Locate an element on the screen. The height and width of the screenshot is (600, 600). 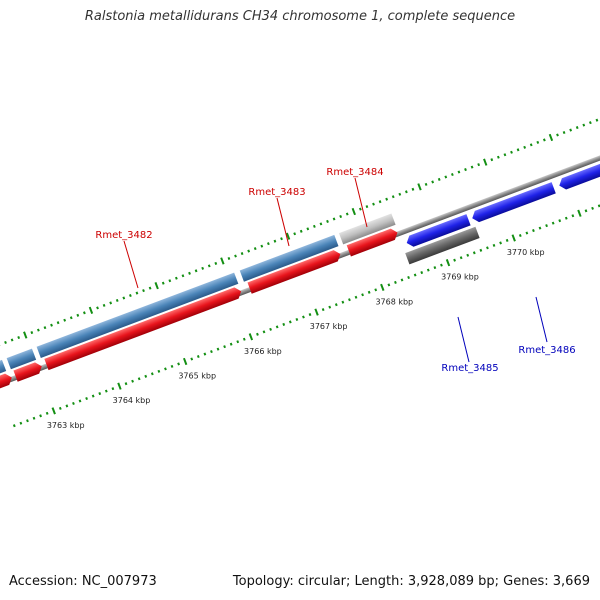
gene-label-rmet-3485: Rmet_3485 is located at coordinates (469, 368).